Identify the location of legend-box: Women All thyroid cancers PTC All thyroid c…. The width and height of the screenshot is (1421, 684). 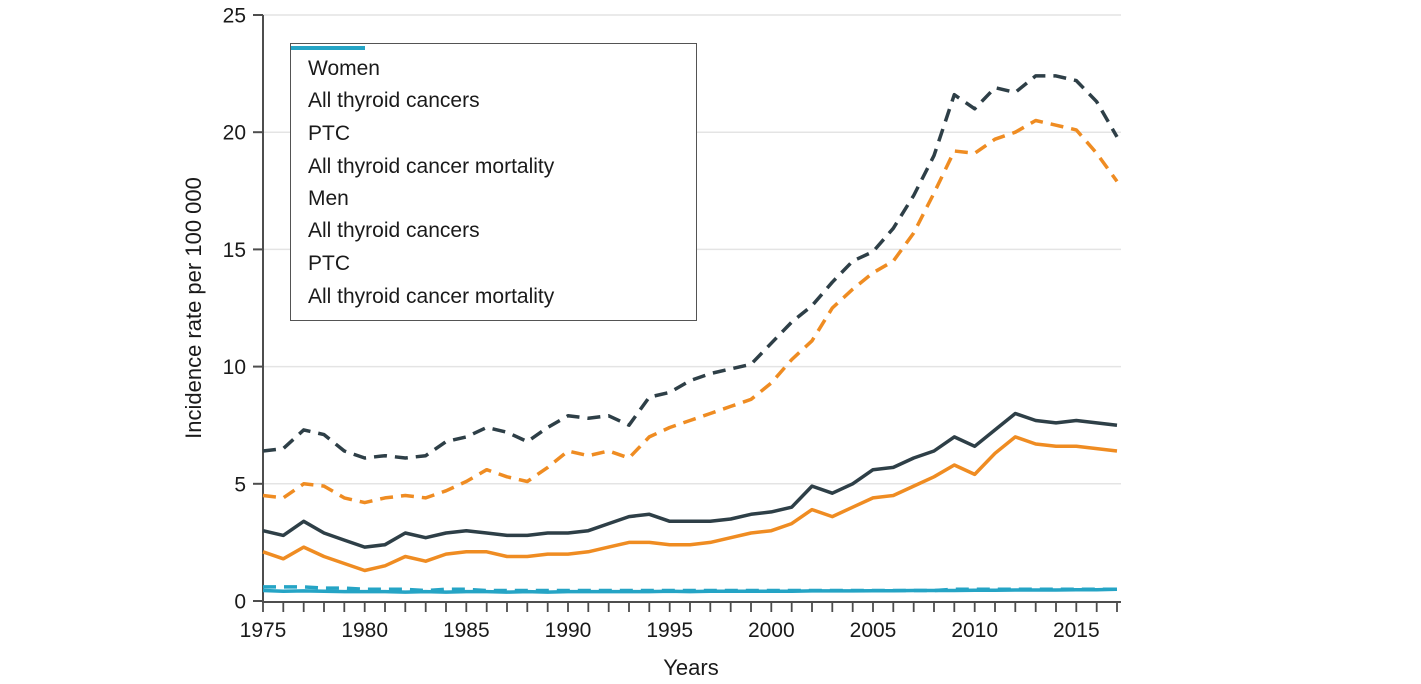
(493, 182).